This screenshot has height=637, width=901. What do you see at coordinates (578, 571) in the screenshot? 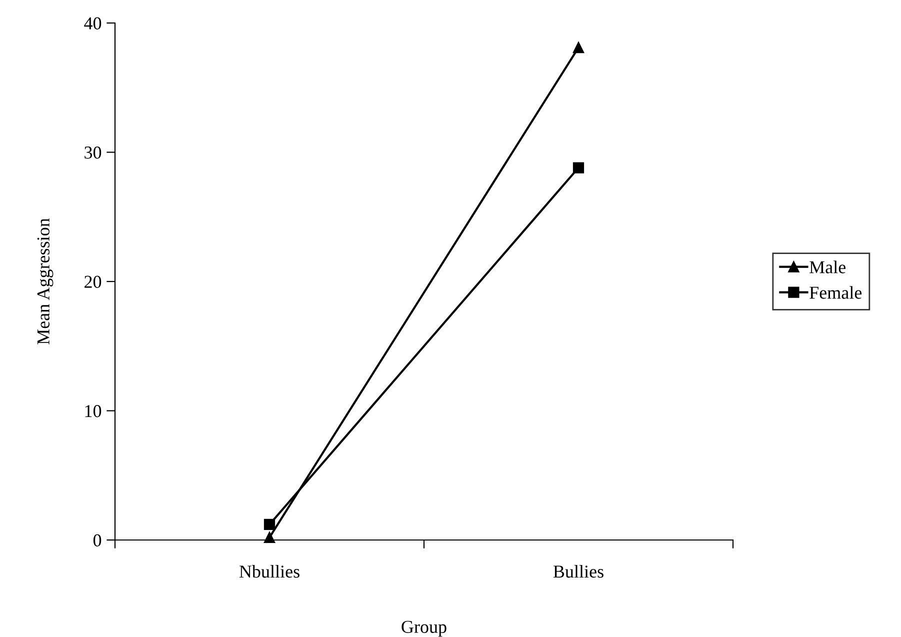
I see `x-tick-label: Bullies` at bounding box center [578, 571].